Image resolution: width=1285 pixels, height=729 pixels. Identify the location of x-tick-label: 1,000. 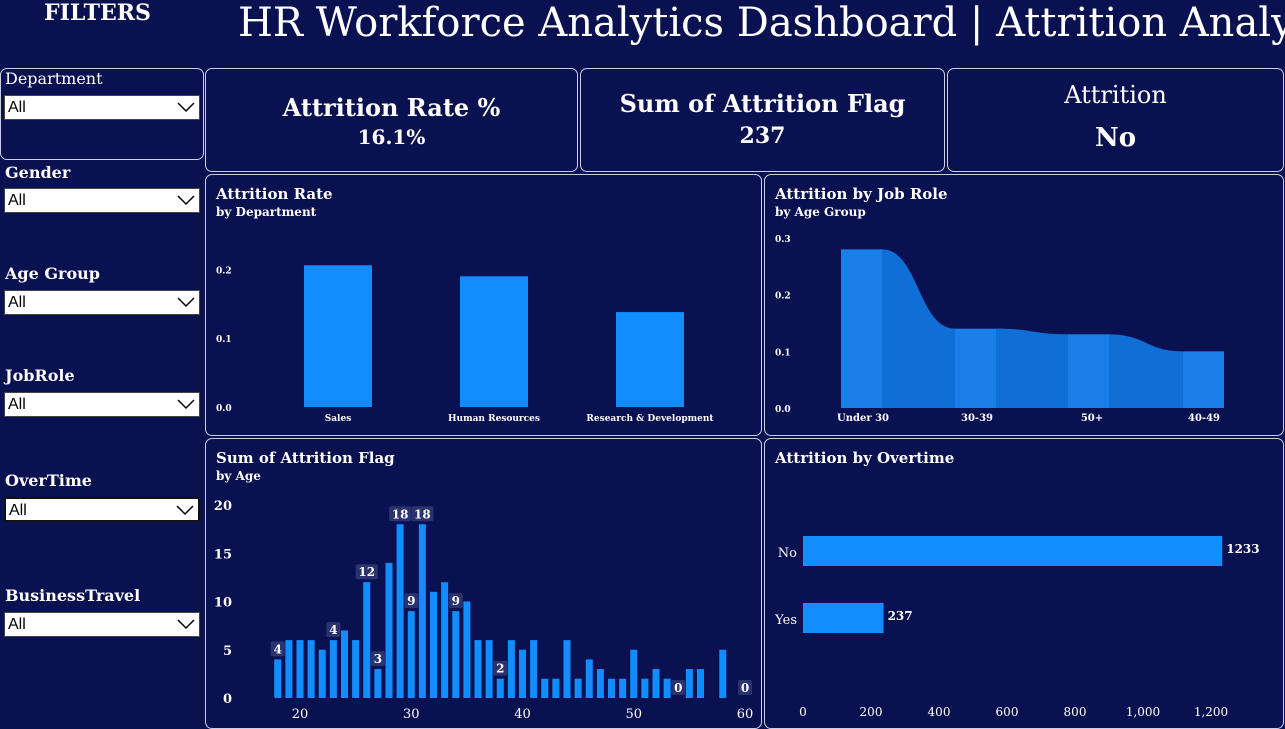
(1143, 712).